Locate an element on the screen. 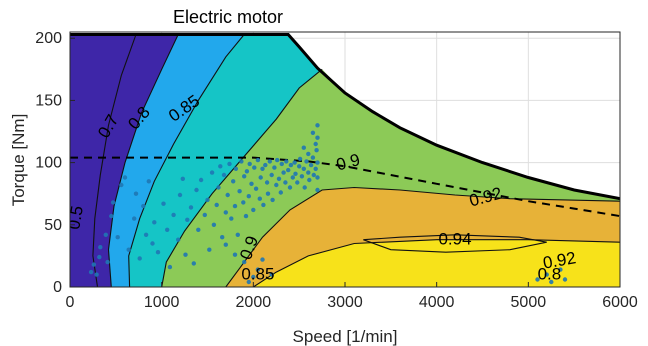  x-tick-label-4: 4000 is located at coordinates (437, 302).